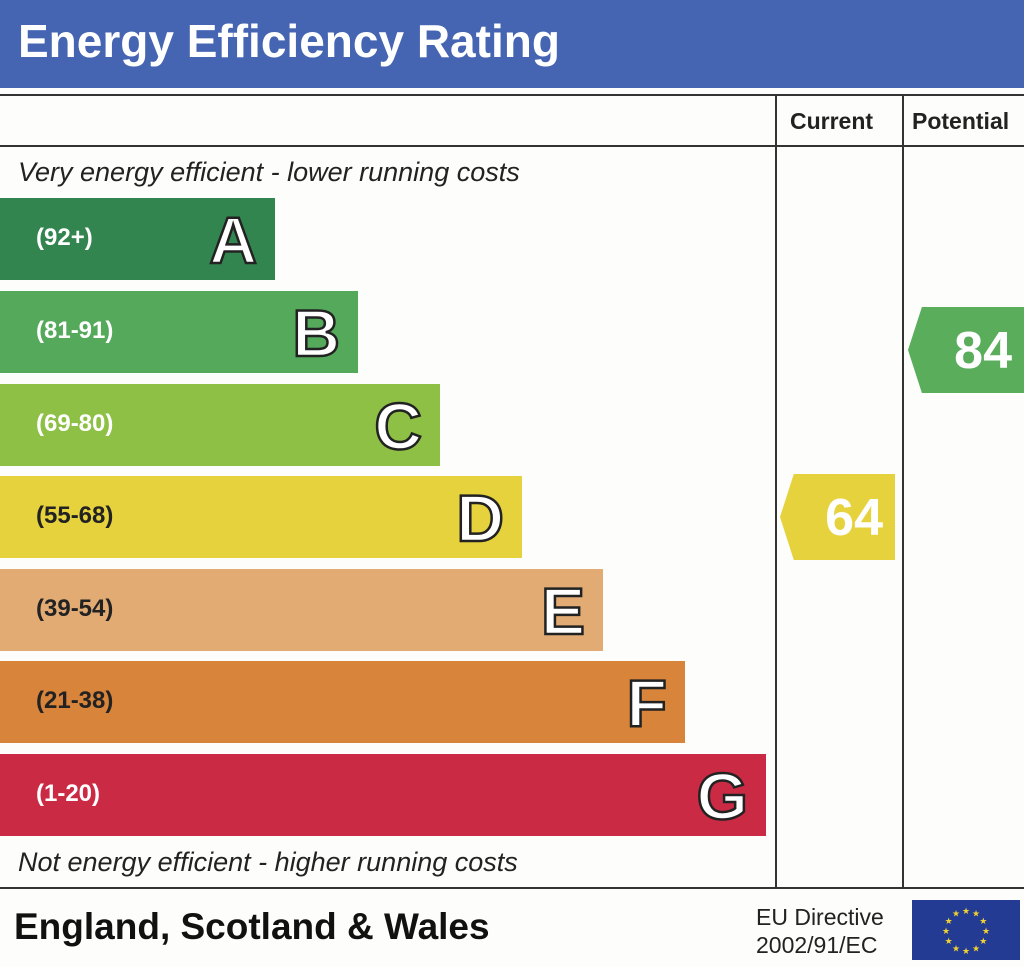 The width and height of the screenshot is (1024, 967). What do you see at coordinates (75, 330) in the screenshot?
I see `band-range: (81-91)` at bounding box center [75, 330].